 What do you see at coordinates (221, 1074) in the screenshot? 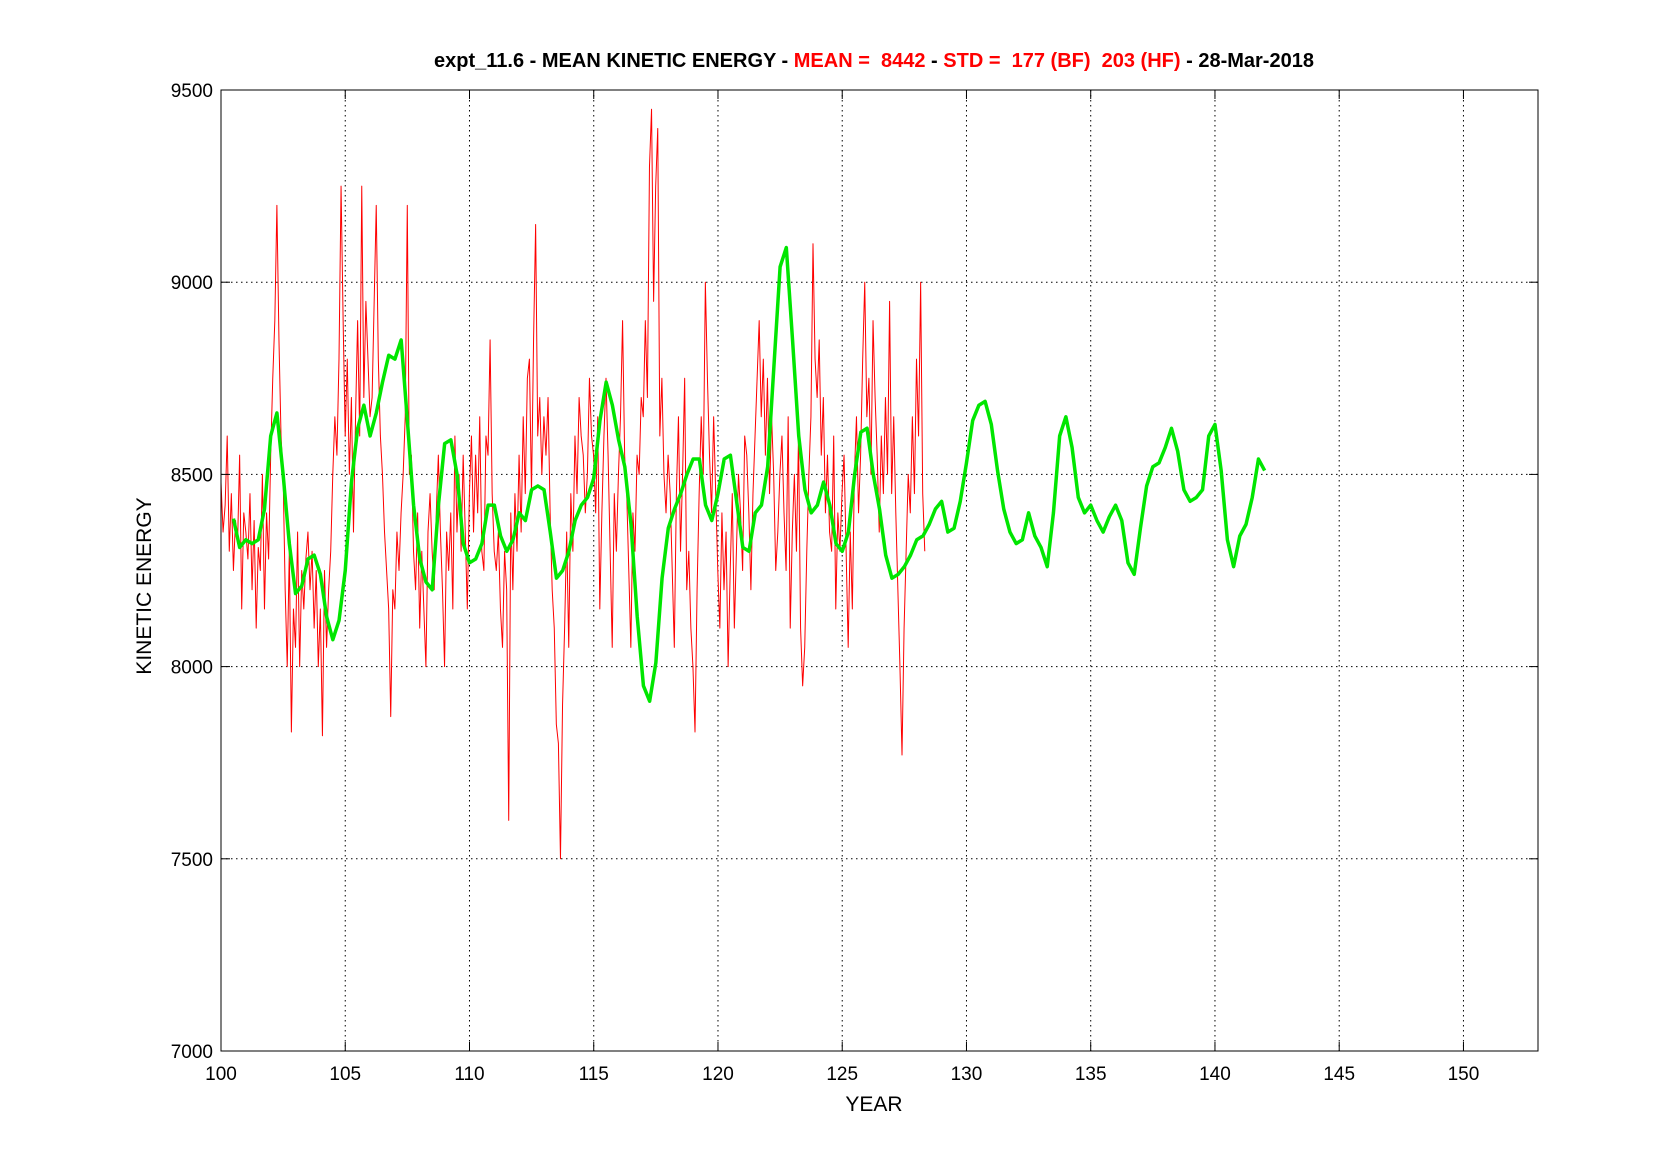
I see `x-tick-label: 100` at bounding box center [221, 1074].